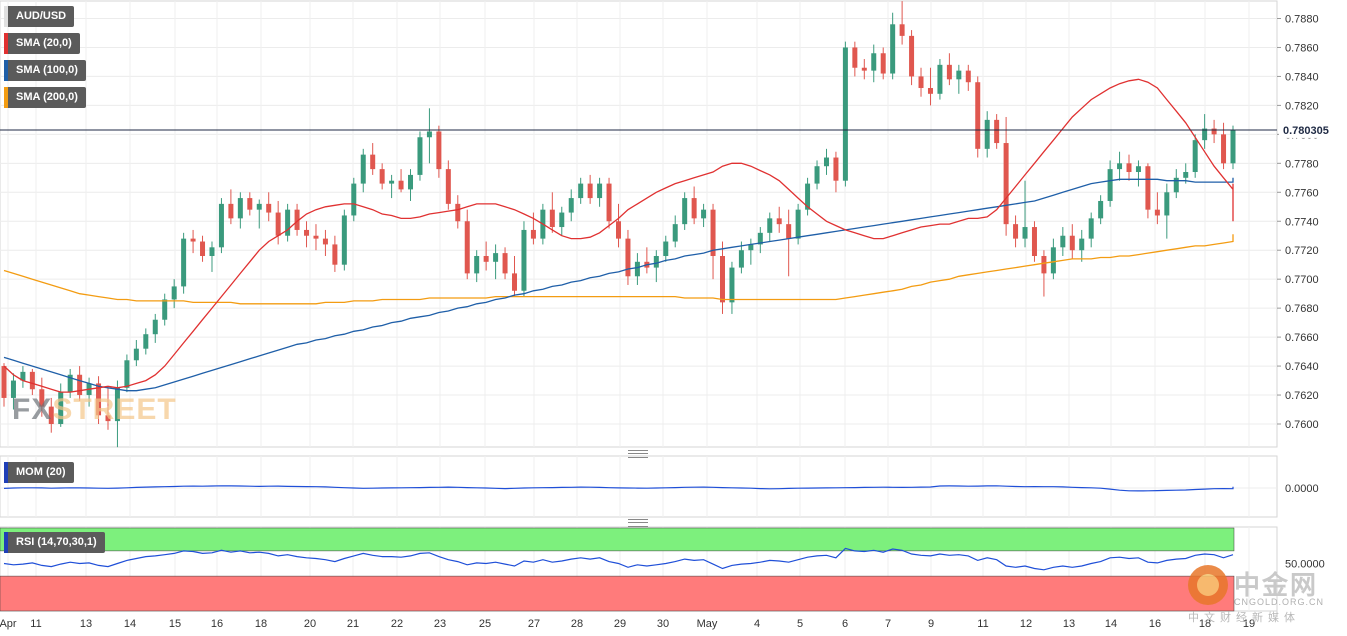 This screenshot has height=636, width=1347. What do you see at coordinates (6, 542) in the screenshot?
I see `rsi-swatch` at bounding box center [6, 542].